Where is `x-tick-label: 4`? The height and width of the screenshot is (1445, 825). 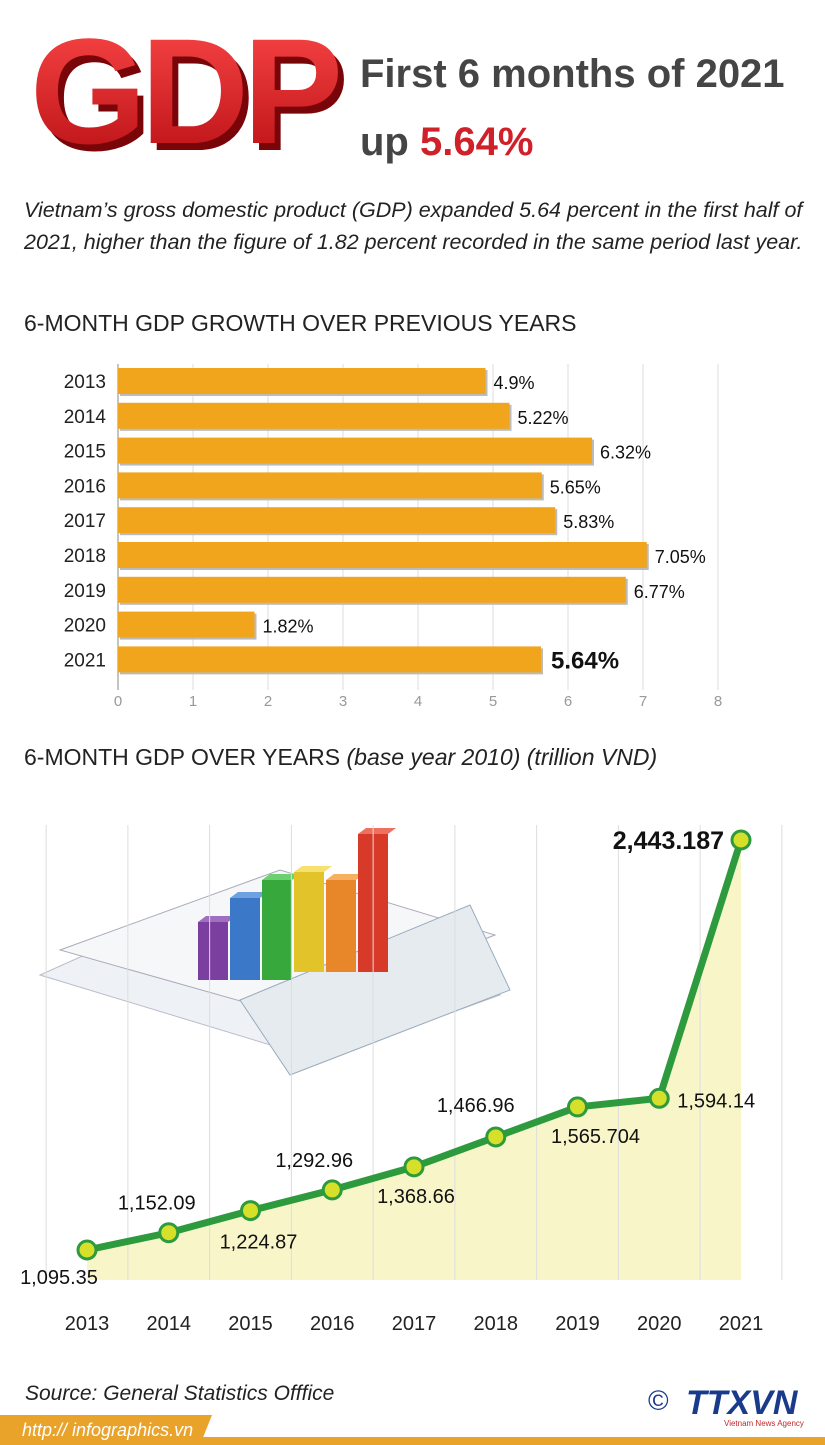 x-tick-label: 4 is located at coordinates (418, 701).